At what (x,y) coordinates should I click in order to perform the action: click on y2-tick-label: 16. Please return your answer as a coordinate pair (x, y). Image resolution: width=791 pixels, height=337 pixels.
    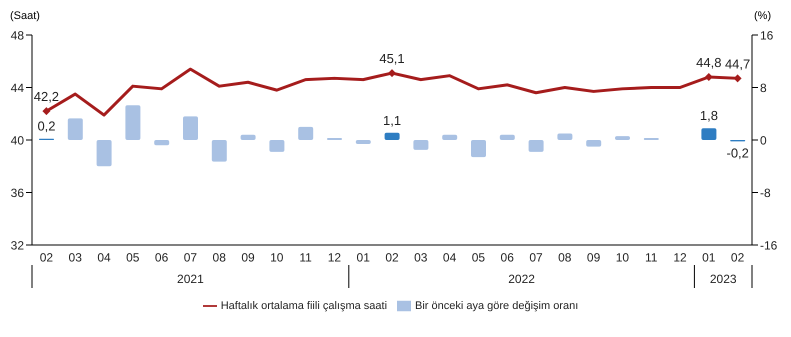
    Looking at the image, I should click on (767, 35).